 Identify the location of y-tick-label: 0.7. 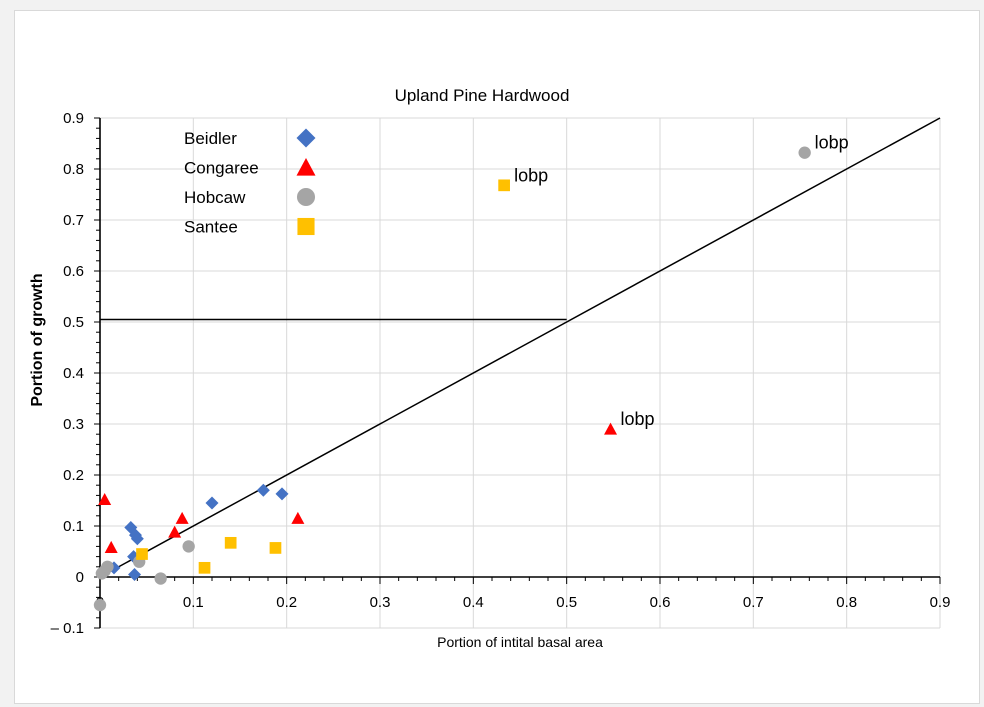
(73, 220).